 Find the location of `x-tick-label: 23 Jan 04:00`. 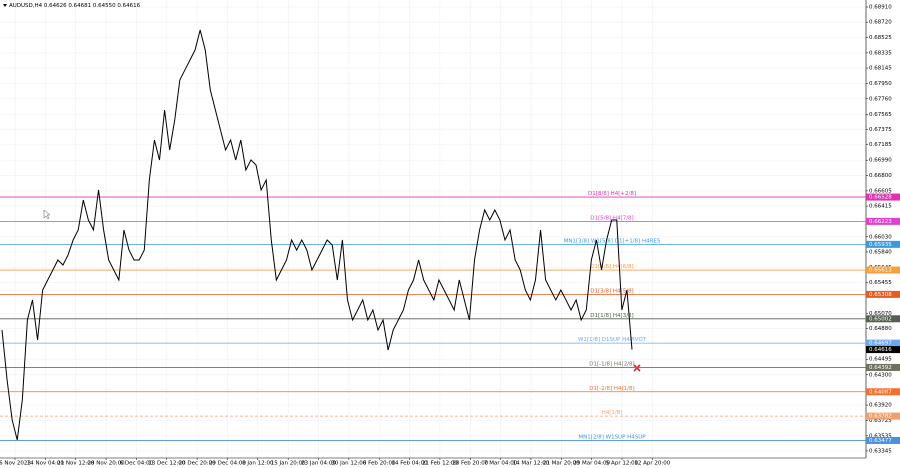

x-tick-label: 23 Jan 04:00 is located at coordinates (318, 464).